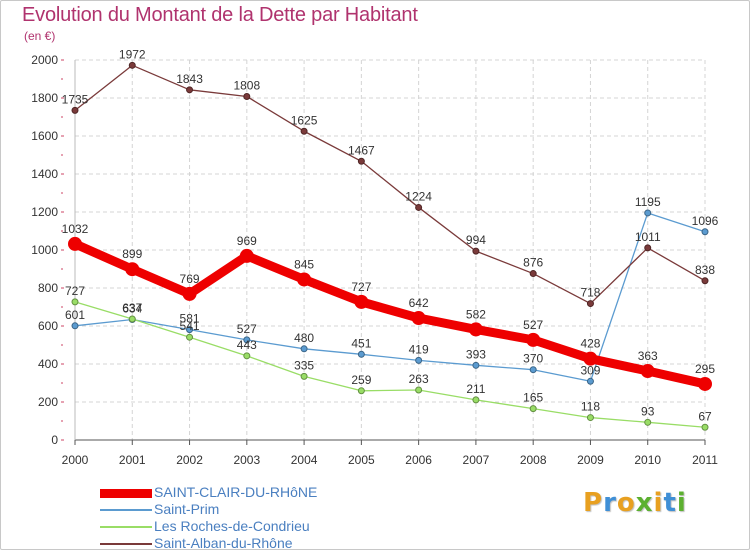 The image size is (750, 552). I want to click on logo-letter: t, so click(670, 503).